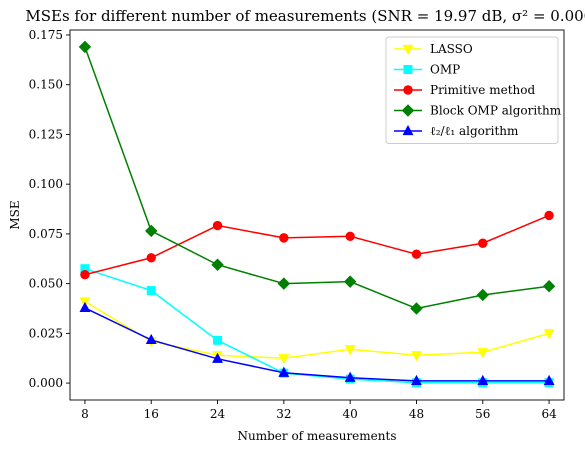  I want to click on y-tick-label: 0.125, so click(46, 134).